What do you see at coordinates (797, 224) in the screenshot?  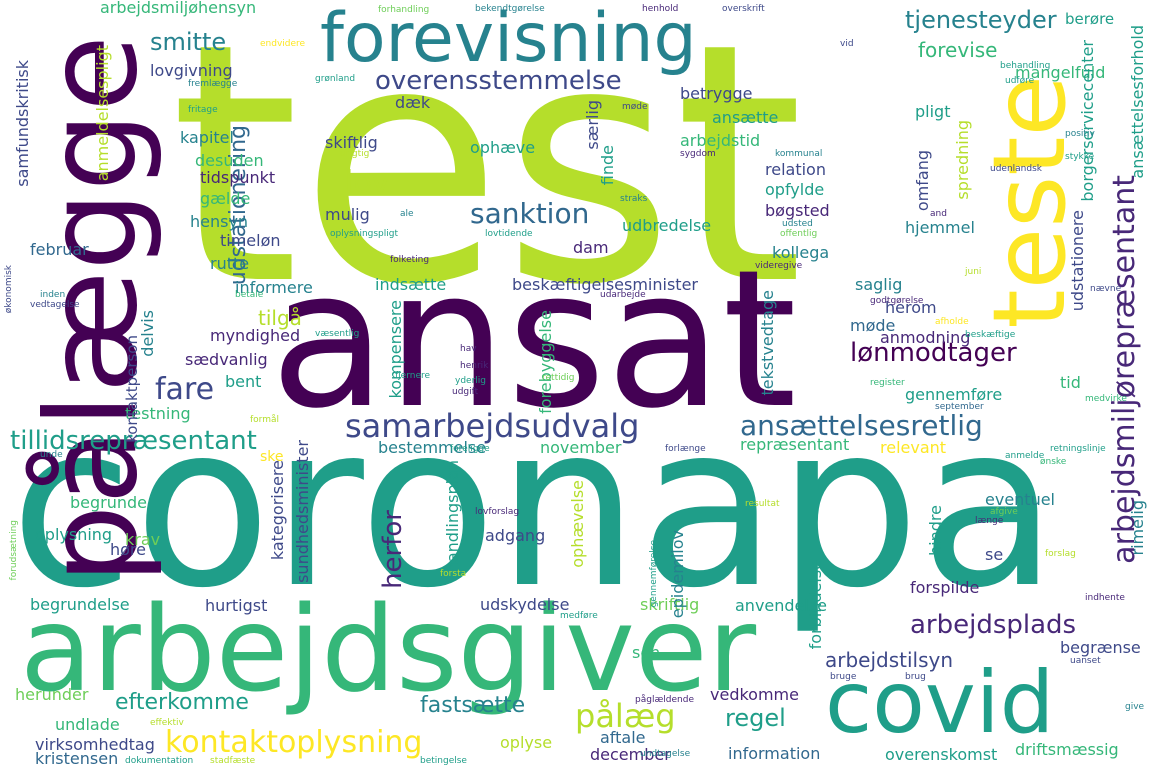 I see `word-udsted: udsted` at bounding box center [797, 224].